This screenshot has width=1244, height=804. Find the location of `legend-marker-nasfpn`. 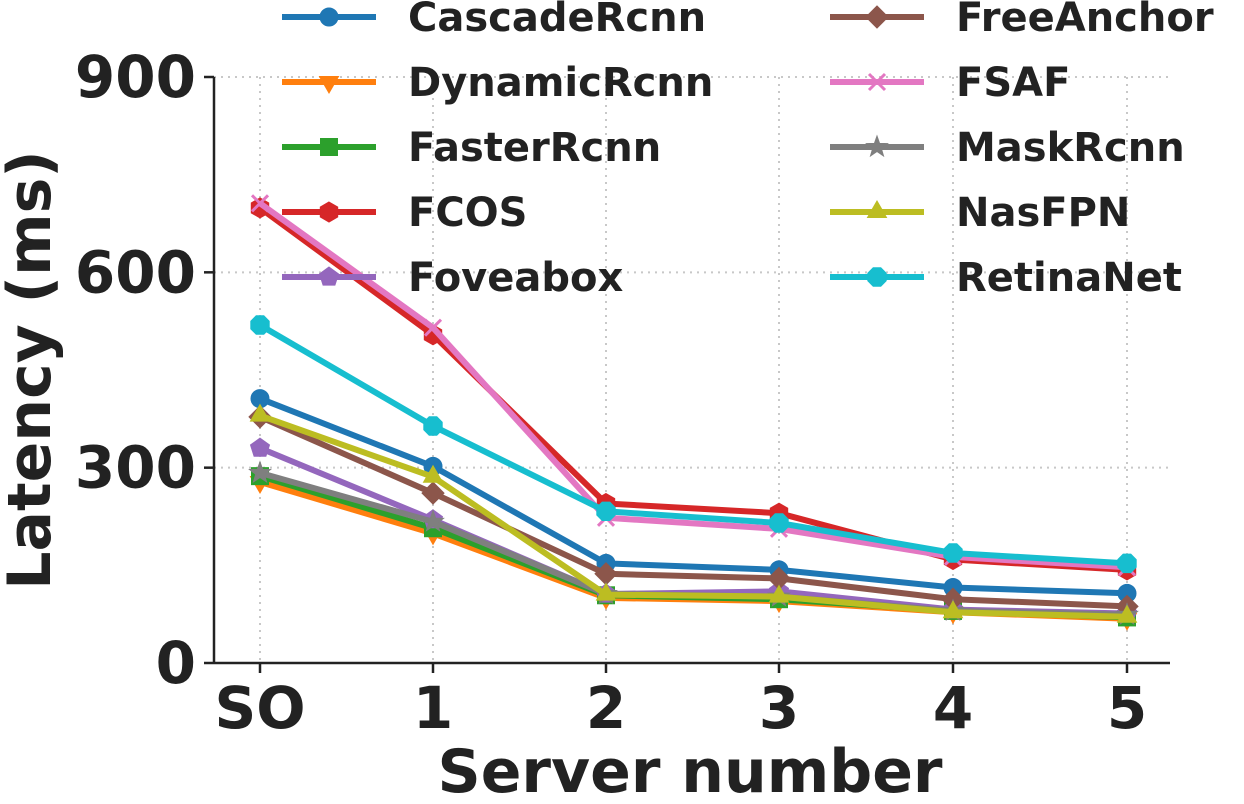

legend-marker-nasfpn is located at coordinates (877, 208).